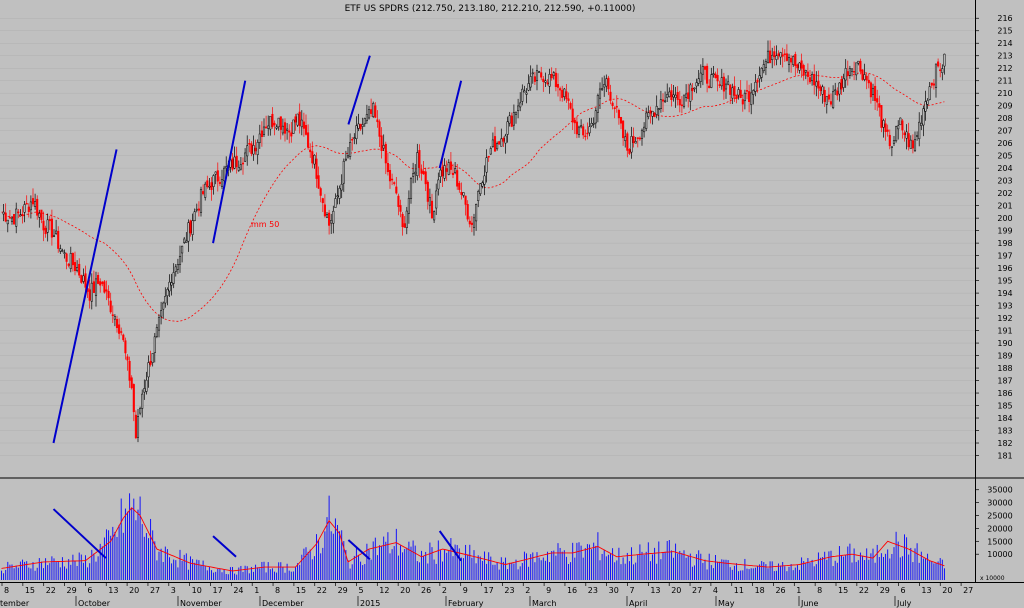 The width and height of the screenshot is (1024, 608). What do you see at coordinates (359, 550) in the screenshot?
I see `volume-trendline` at bounding box center [359, 550].